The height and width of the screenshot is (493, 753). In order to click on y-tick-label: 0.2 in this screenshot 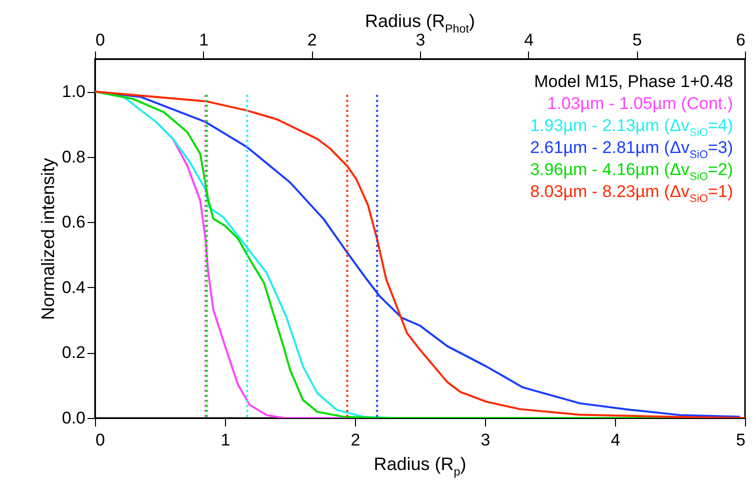, I will do `click(74, 352)`.